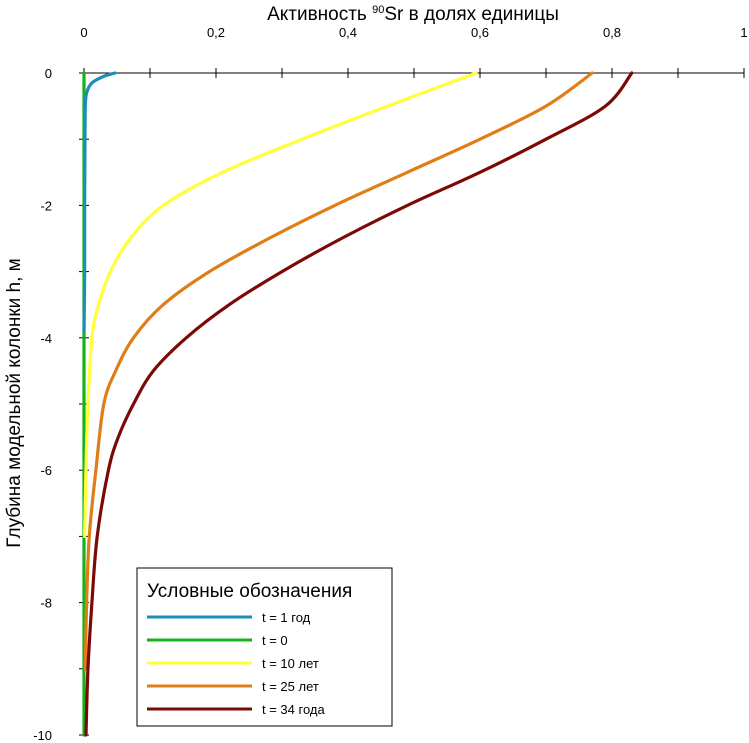 The width and height of the screenshot is (749, 743). What do you see at coordinates (48, 73) in the screenshot?
I see `y-tick-label: 0` at bounding box center [48, 73].